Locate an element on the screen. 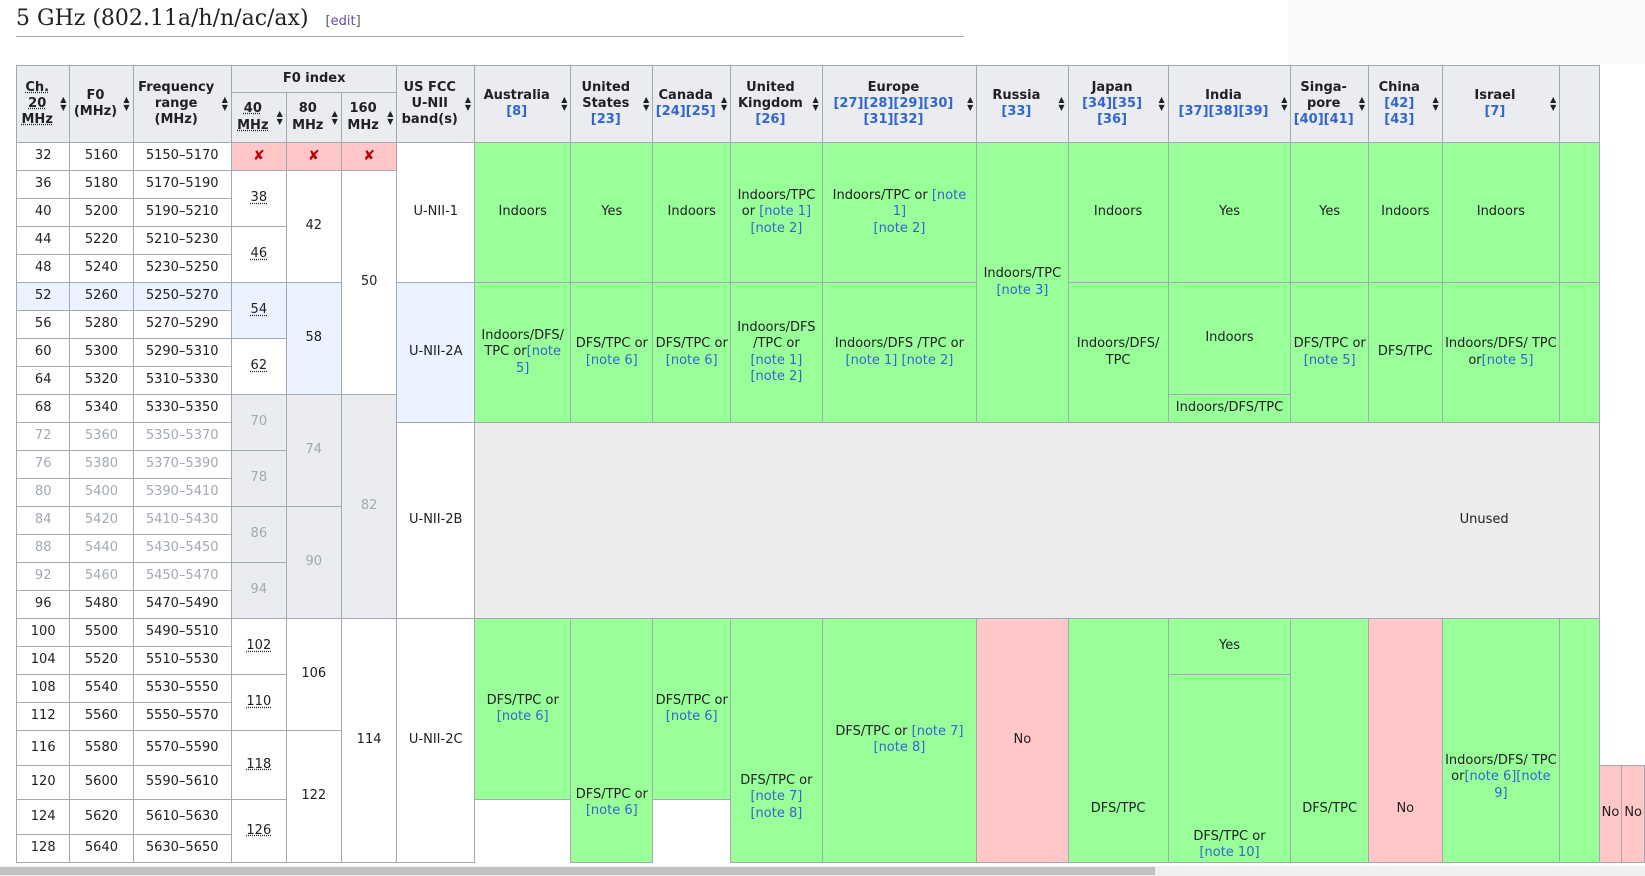  cell-united-states: DFS/TPC or [note 6] is located at coordinates (612, 352).